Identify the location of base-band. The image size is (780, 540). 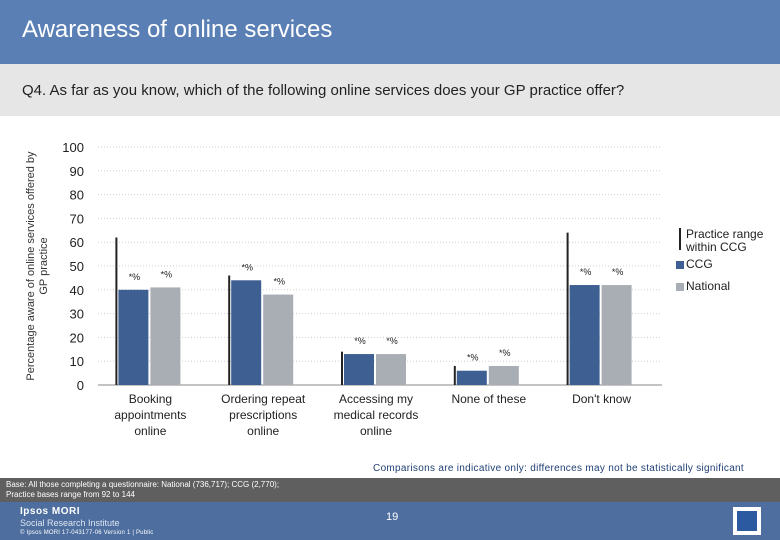
(390, 490).